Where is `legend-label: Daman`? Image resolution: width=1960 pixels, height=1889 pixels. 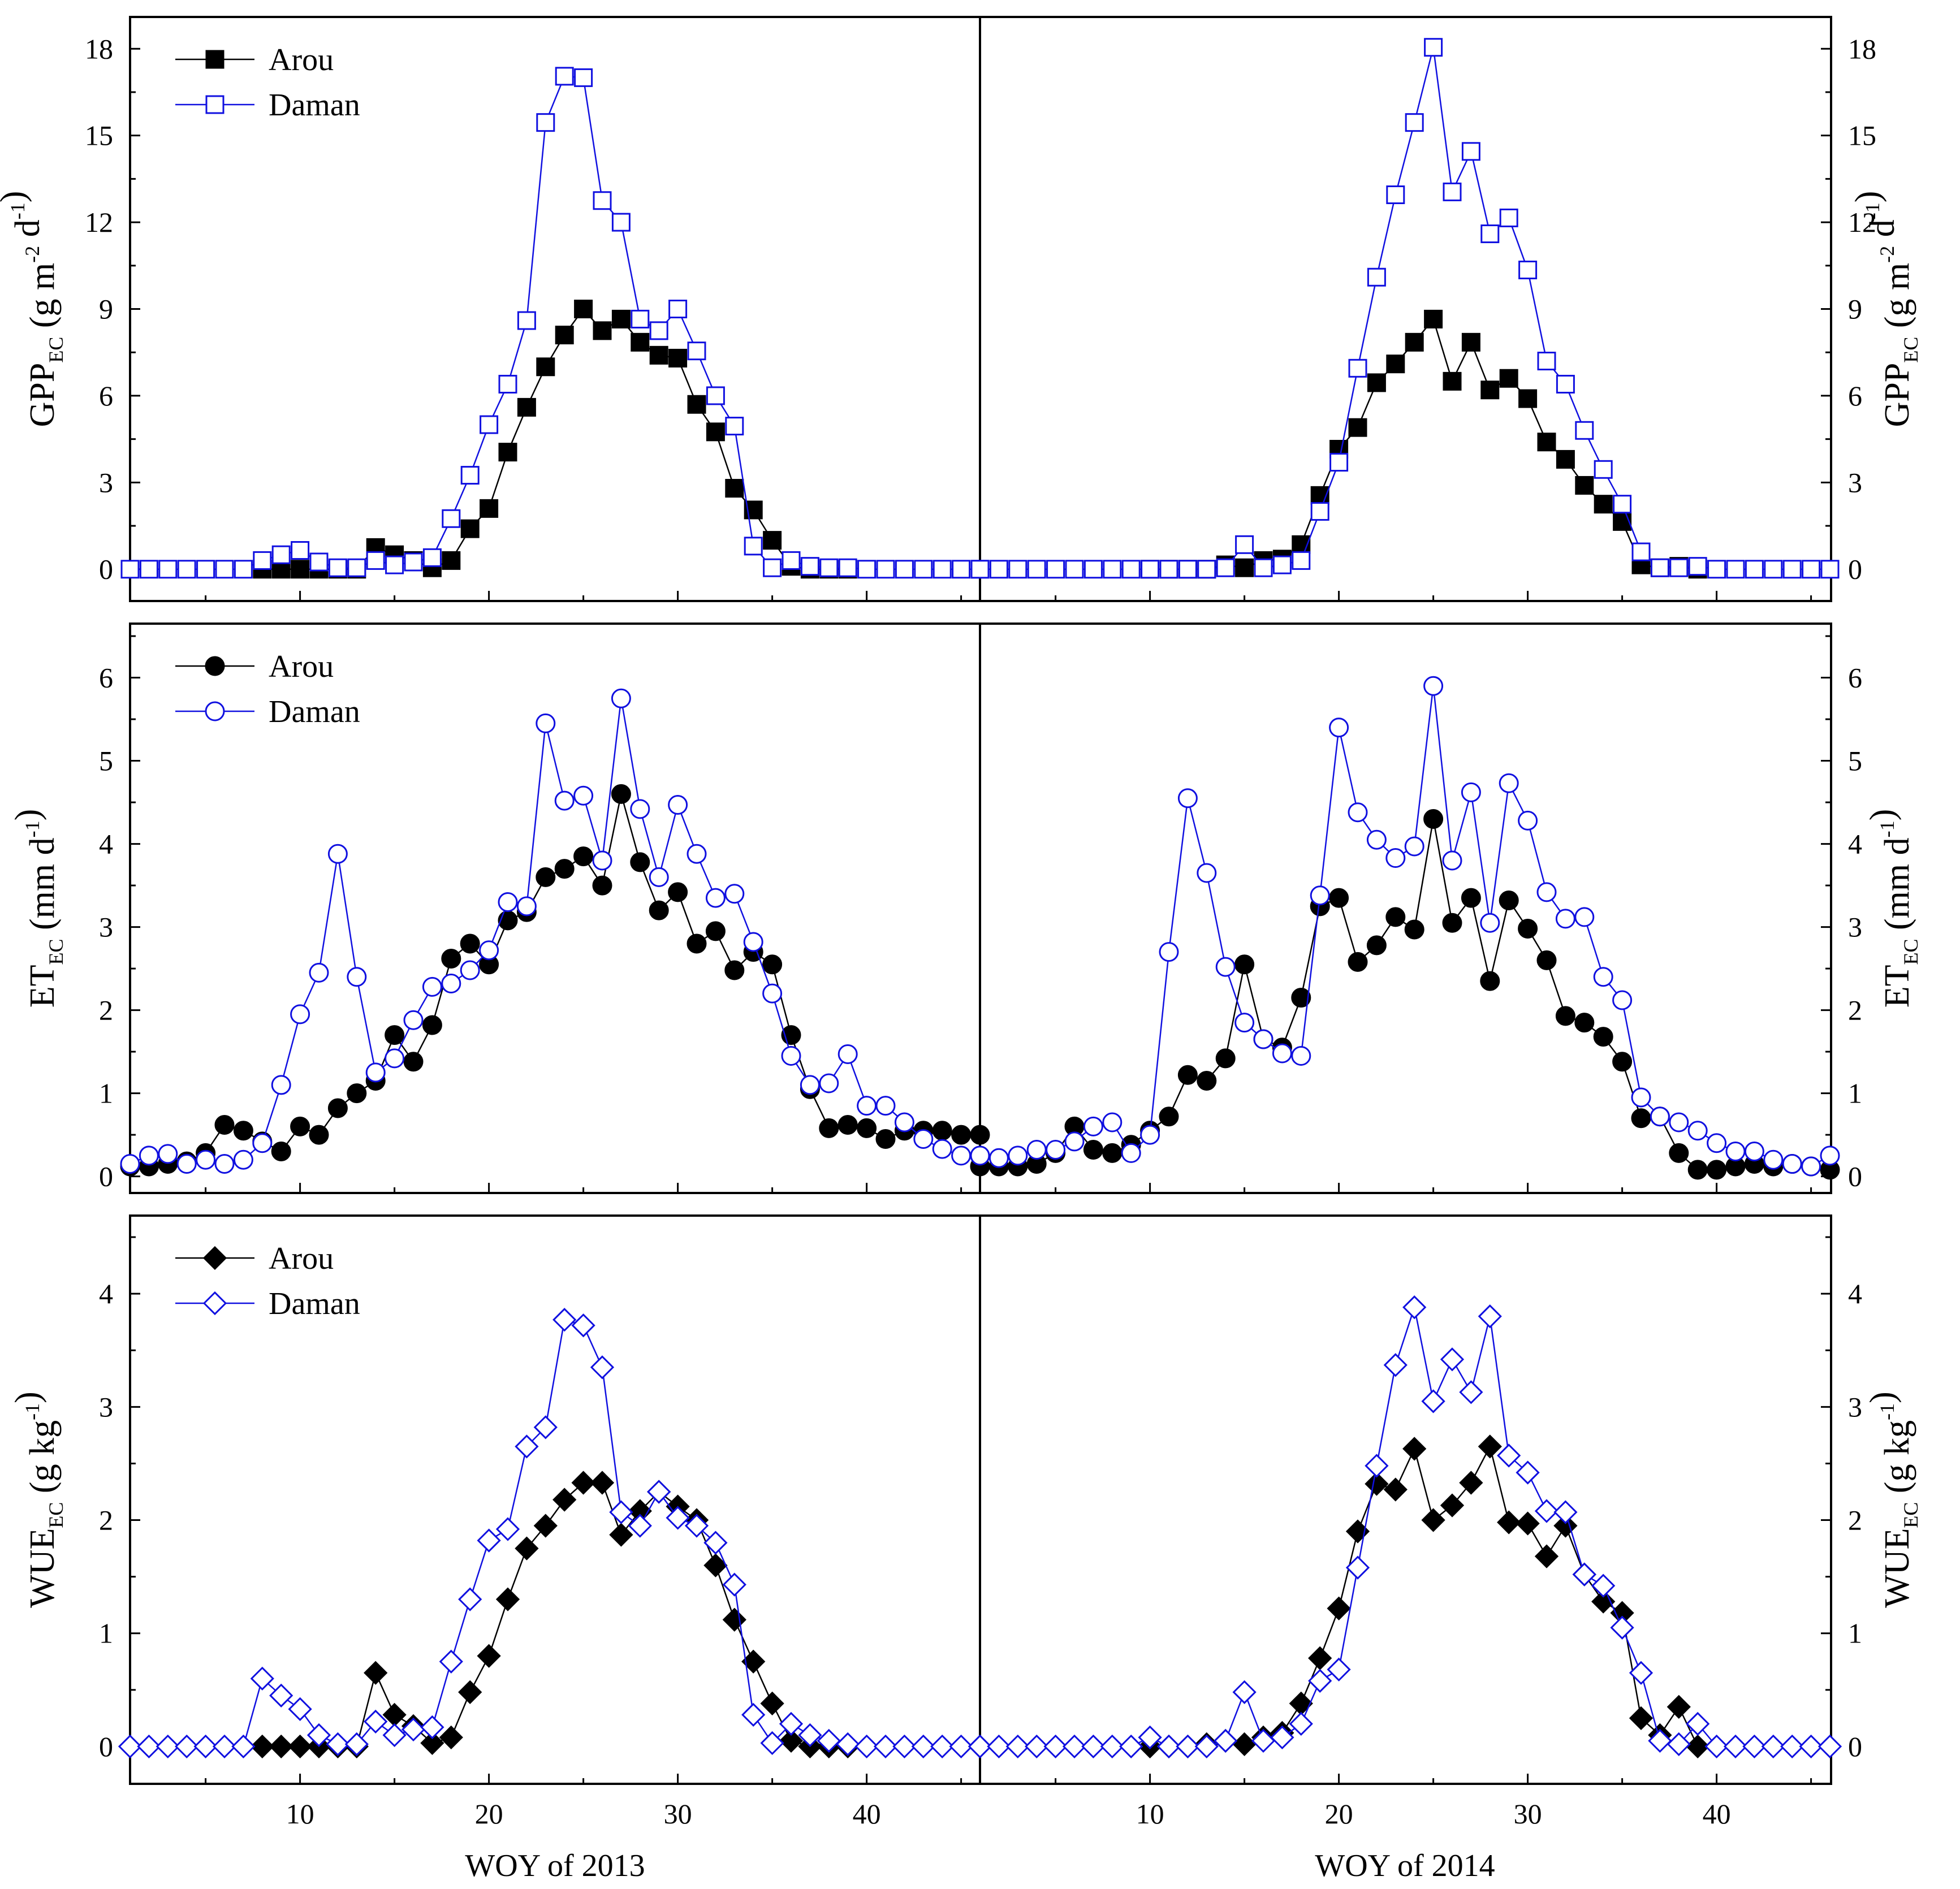
legend-label: Daman is located at coordinates (314, 105).